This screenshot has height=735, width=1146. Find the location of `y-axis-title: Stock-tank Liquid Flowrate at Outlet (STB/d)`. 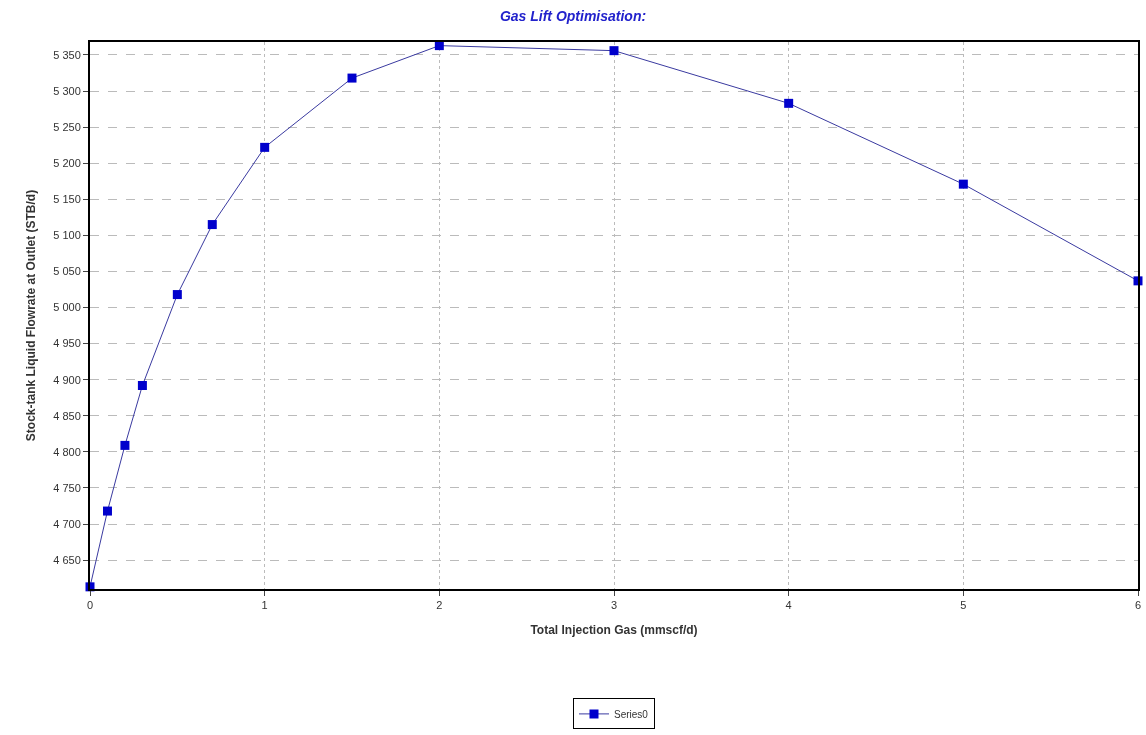

y-axis-title: Stock-tank Liquid Flowrate at Outlet (STB/d) is located at coordinates (31, 315).